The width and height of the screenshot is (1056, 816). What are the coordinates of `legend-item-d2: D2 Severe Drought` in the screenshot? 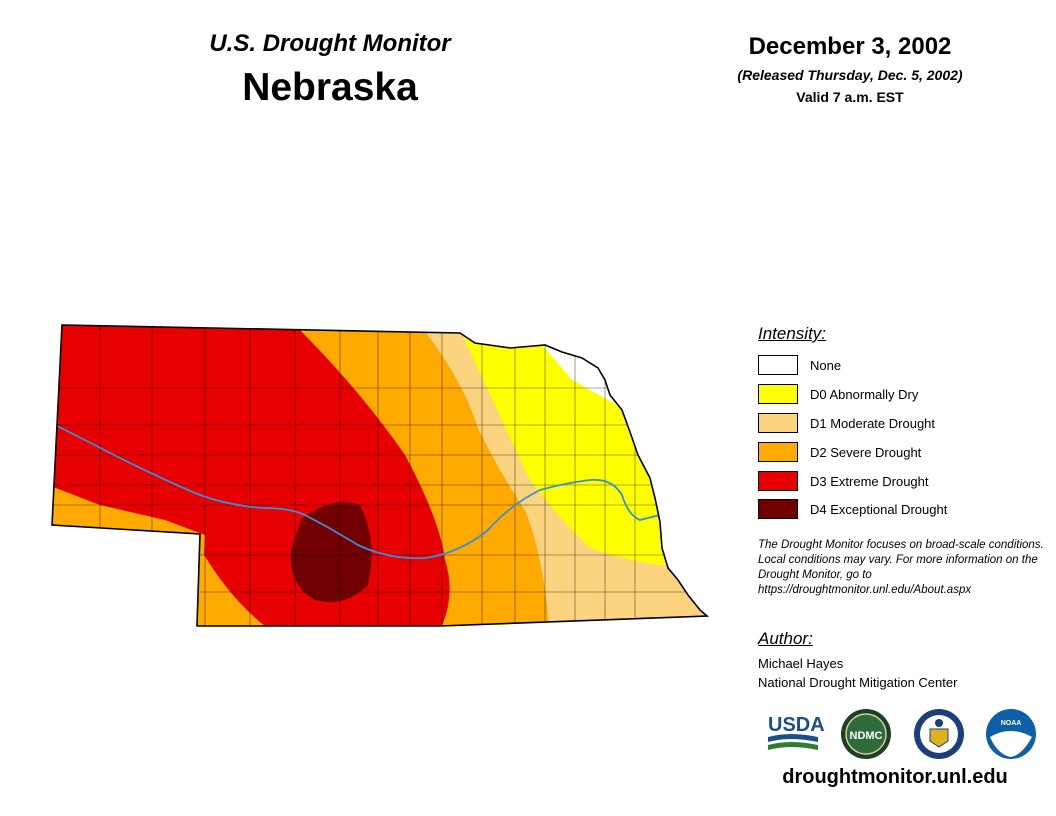 It's located at (839, 452).